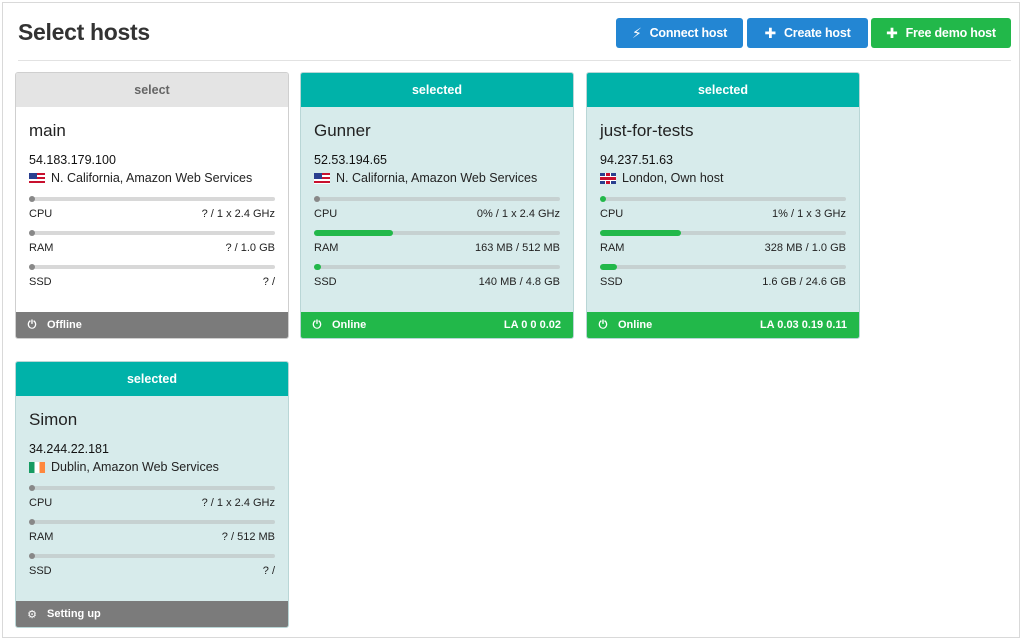 The image size is (1024, 642). I want to click on plug-icon: ⚡︎, so click(636, 33).